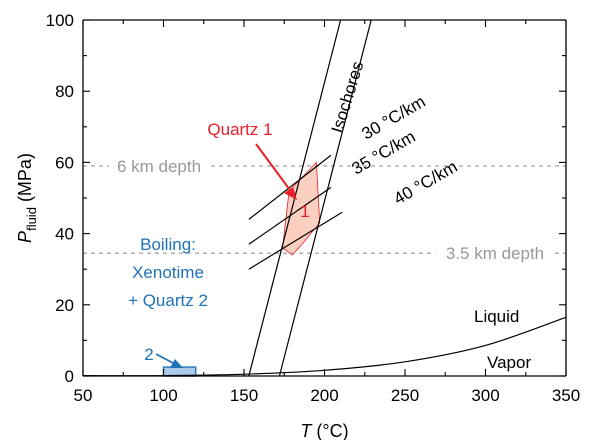 Image resolution: width=589 pixels, height=440 pixels. I want to click on depth-label-0: 6 km depth, so click(159, 166).